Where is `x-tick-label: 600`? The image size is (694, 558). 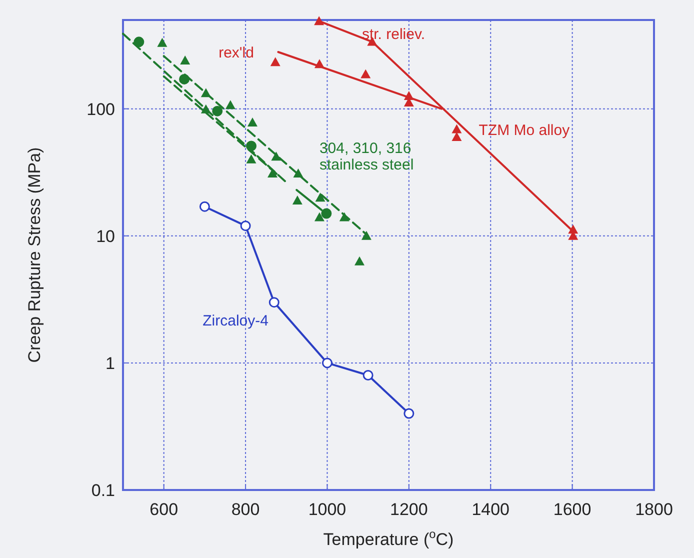 x-tick-label: 600 is located at coordinates (164, 509).